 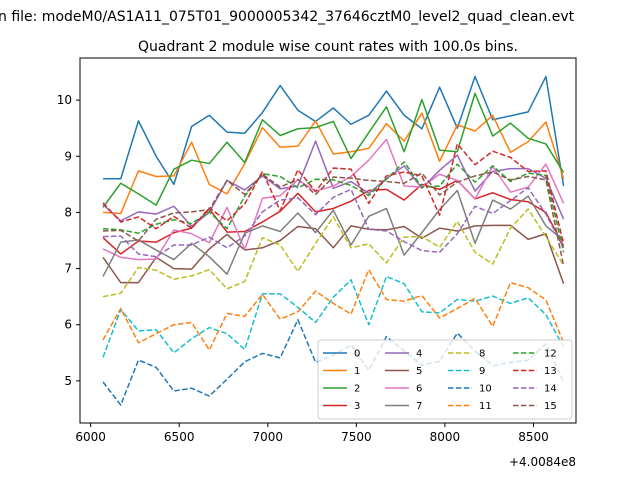 I want to click on legend-label-5: 5, so click(x=419, y=371).